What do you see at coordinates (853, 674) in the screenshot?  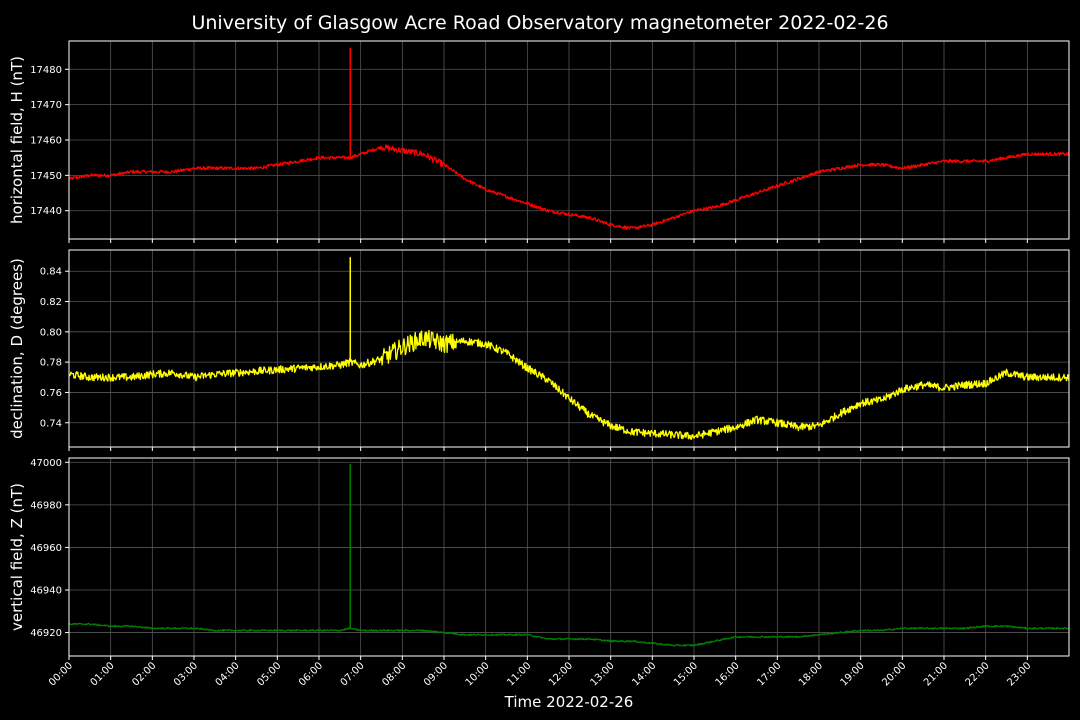 I see `x-tick-label: 19:00` at bounding box center [853, 674].